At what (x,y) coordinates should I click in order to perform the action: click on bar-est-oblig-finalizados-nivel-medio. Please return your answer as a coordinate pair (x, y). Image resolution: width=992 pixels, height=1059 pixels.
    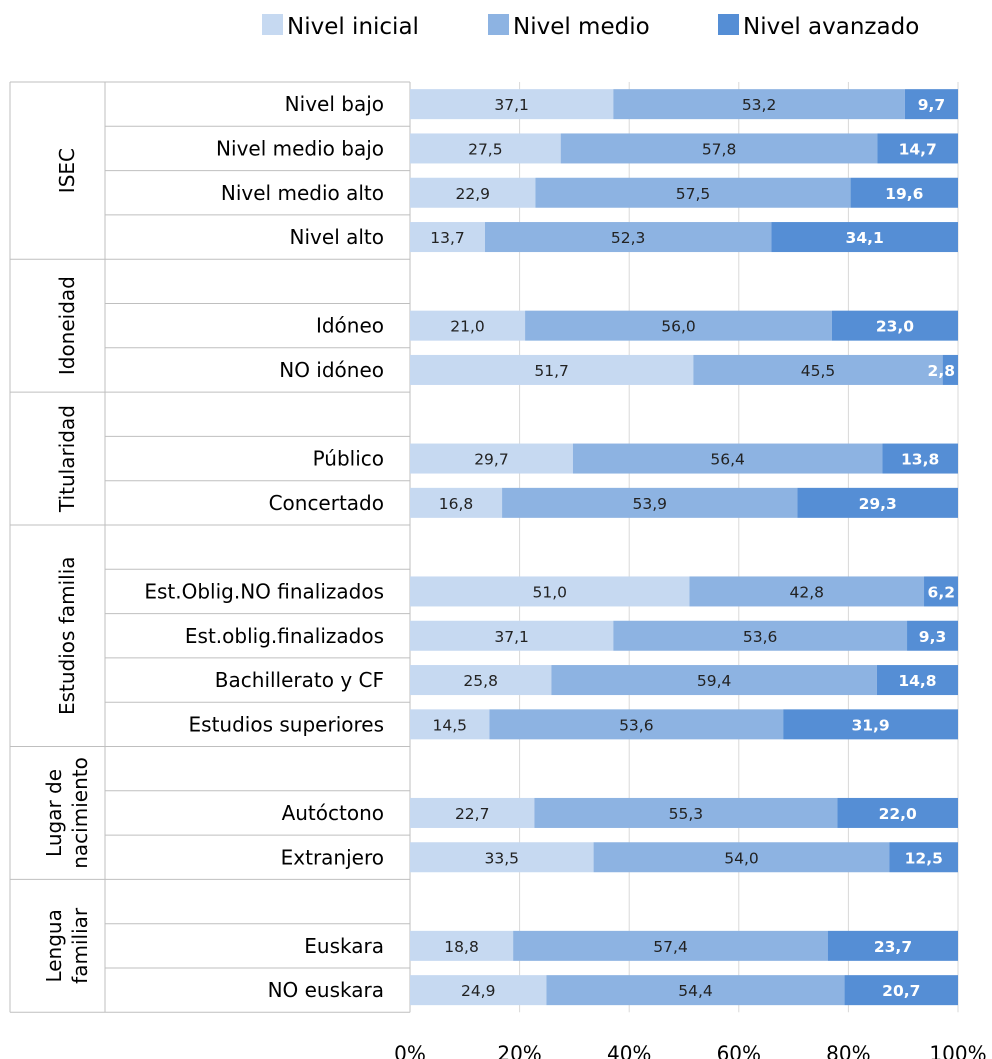
    Looking at the image, I should click on (760, 635).